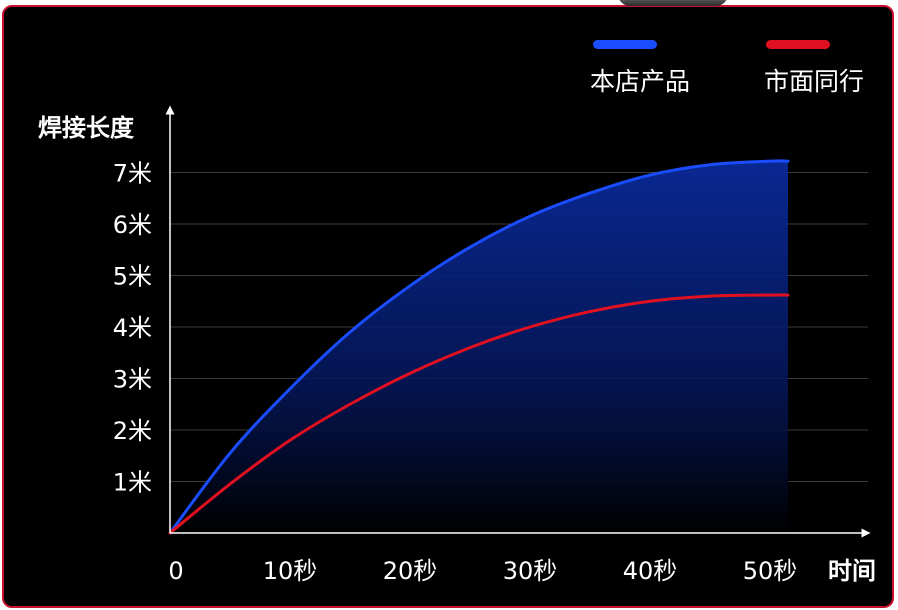 The height and width of the screenshot is (610, 898). Describe the element at coordinates (132, 174) in the screenshot. I see `y-tick-label: 7米` at that location.